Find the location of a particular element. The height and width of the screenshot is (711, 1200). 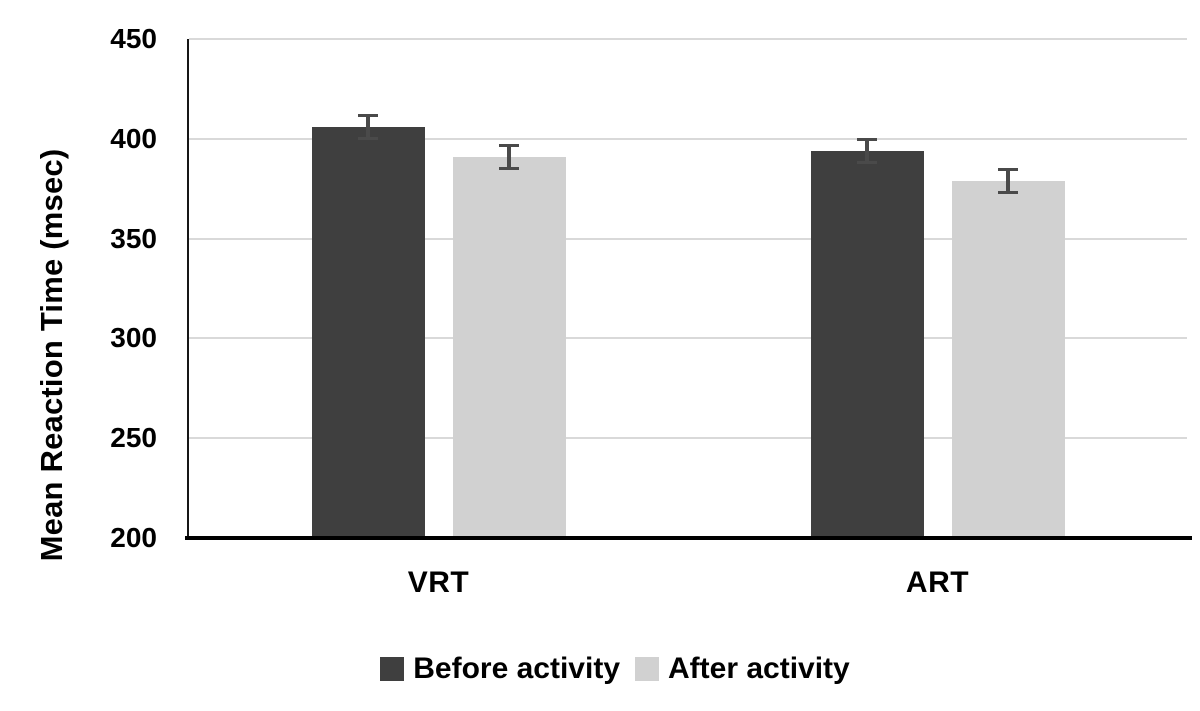

legend: Before activity After activity is located at coordinates (600, 669).